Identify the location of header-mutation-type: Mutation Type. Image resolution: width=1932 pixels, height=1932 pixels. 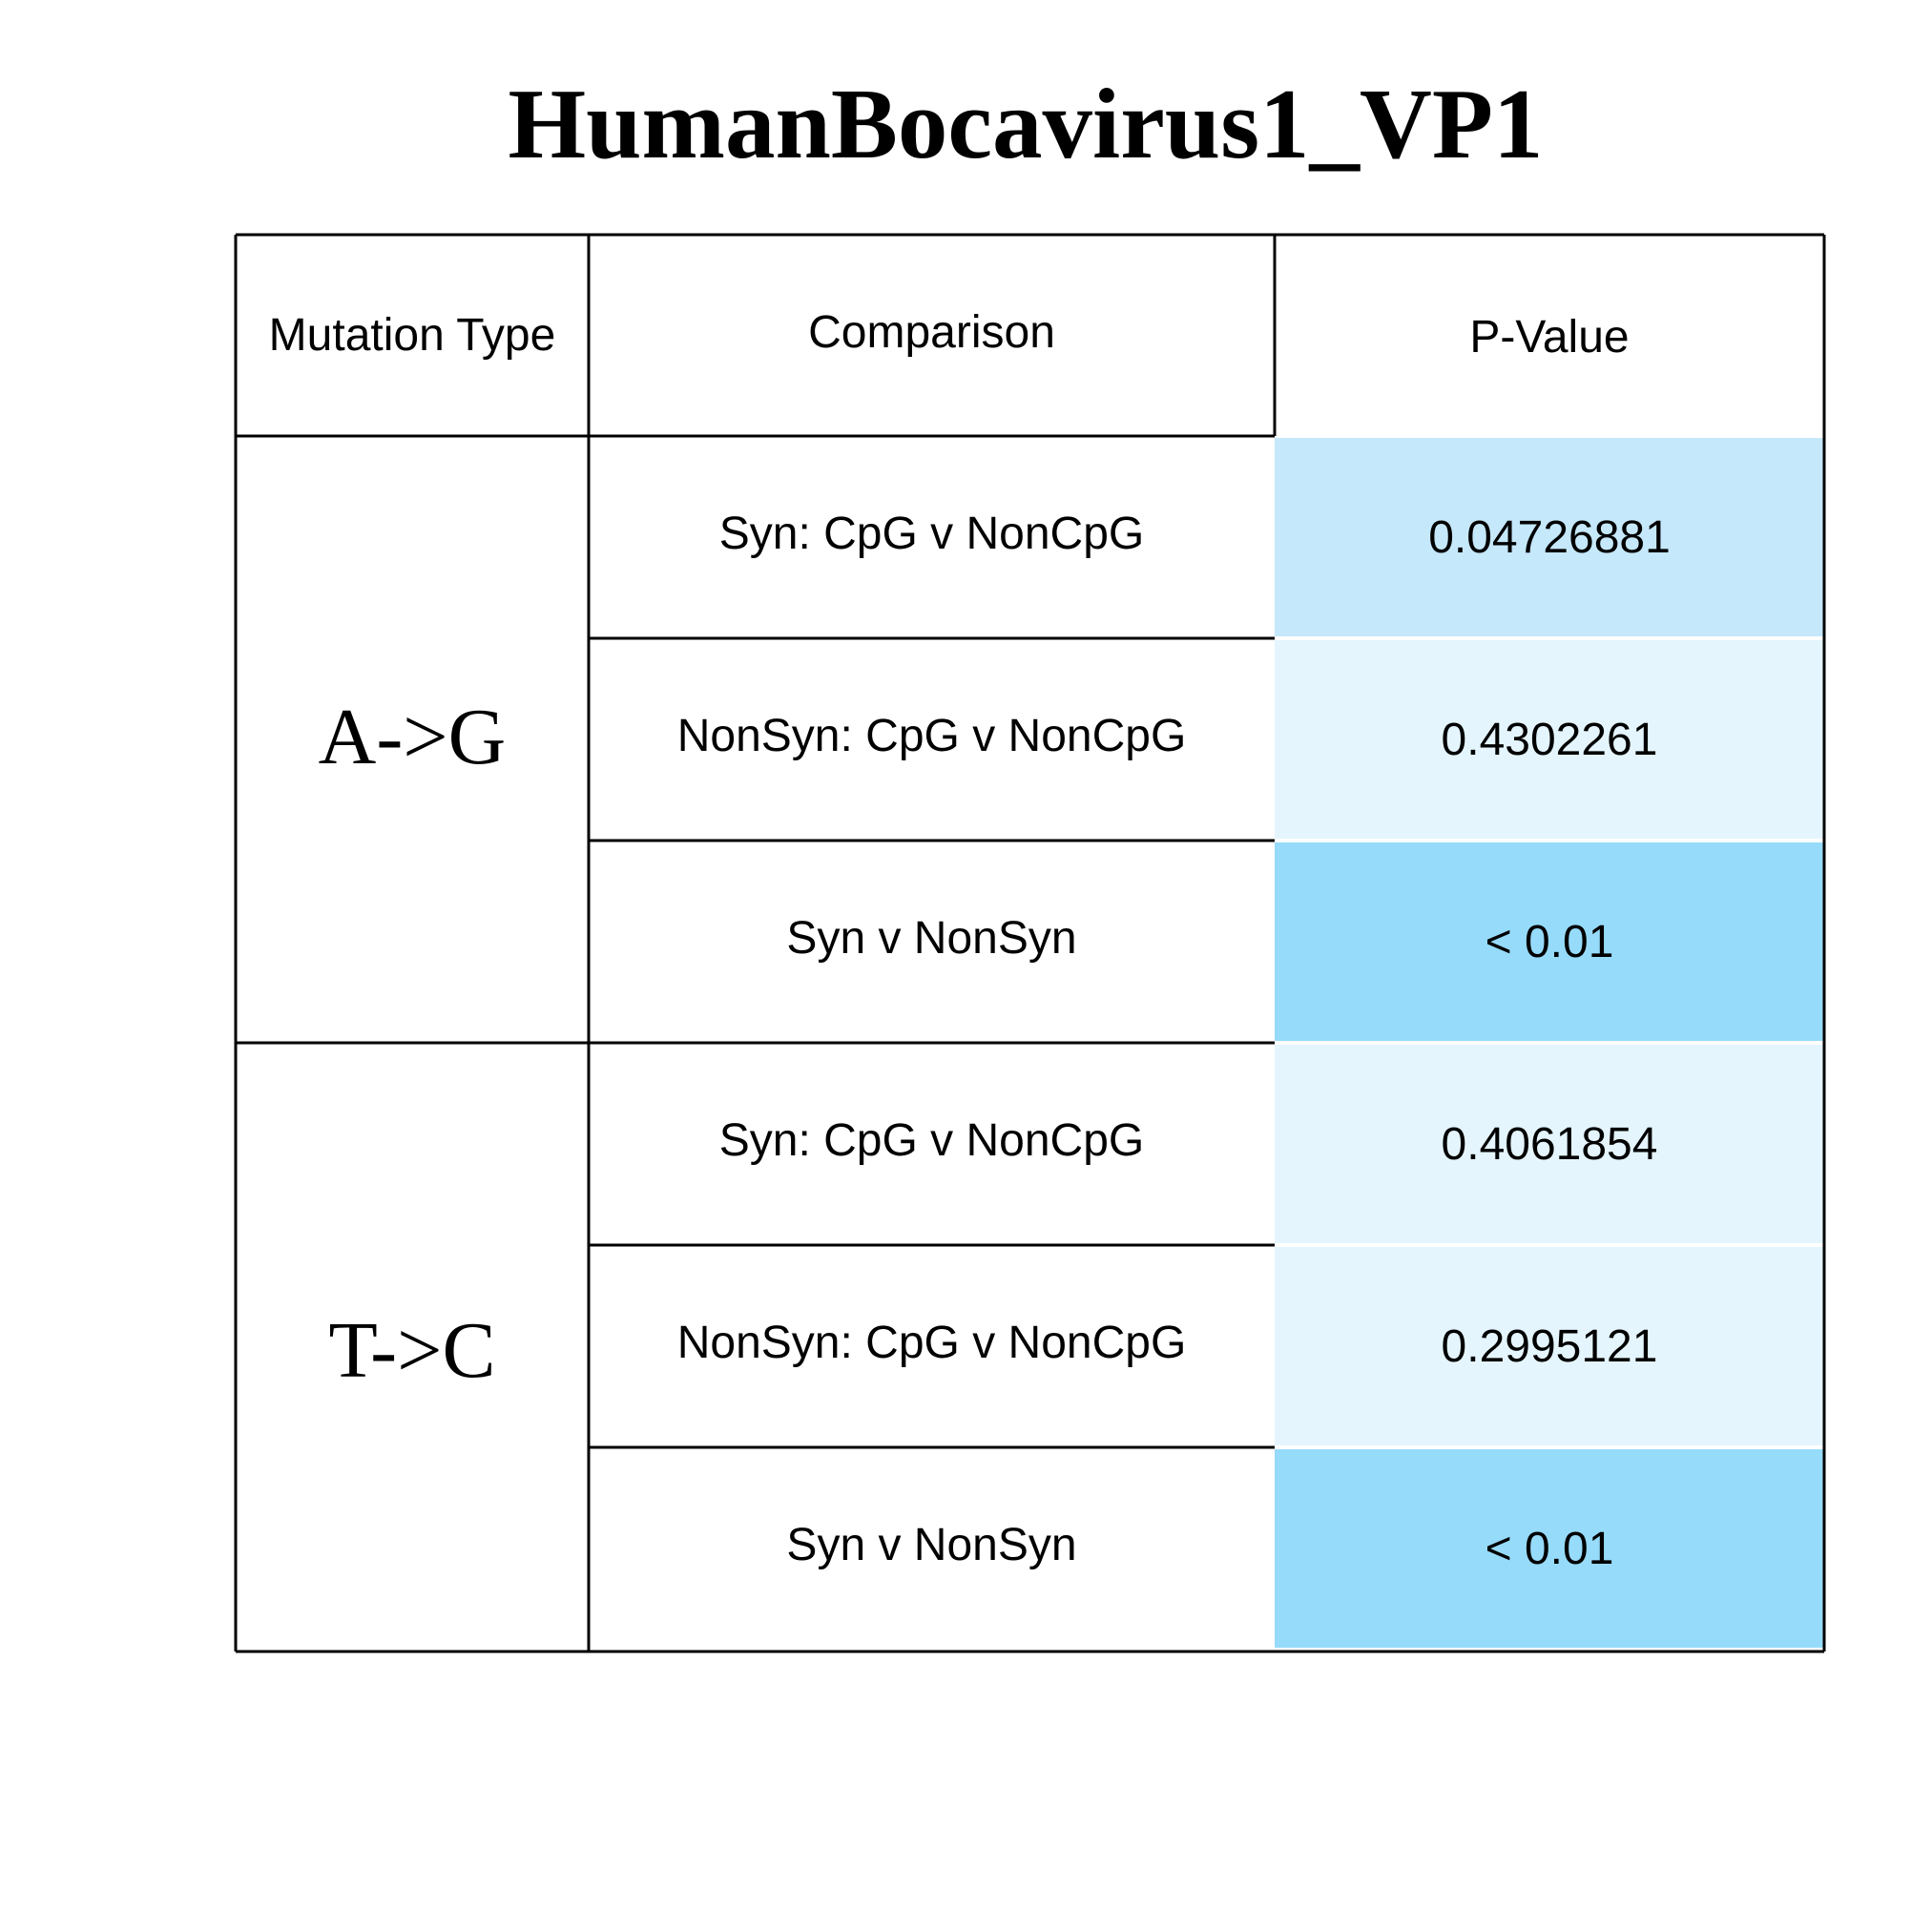
(412, 335).